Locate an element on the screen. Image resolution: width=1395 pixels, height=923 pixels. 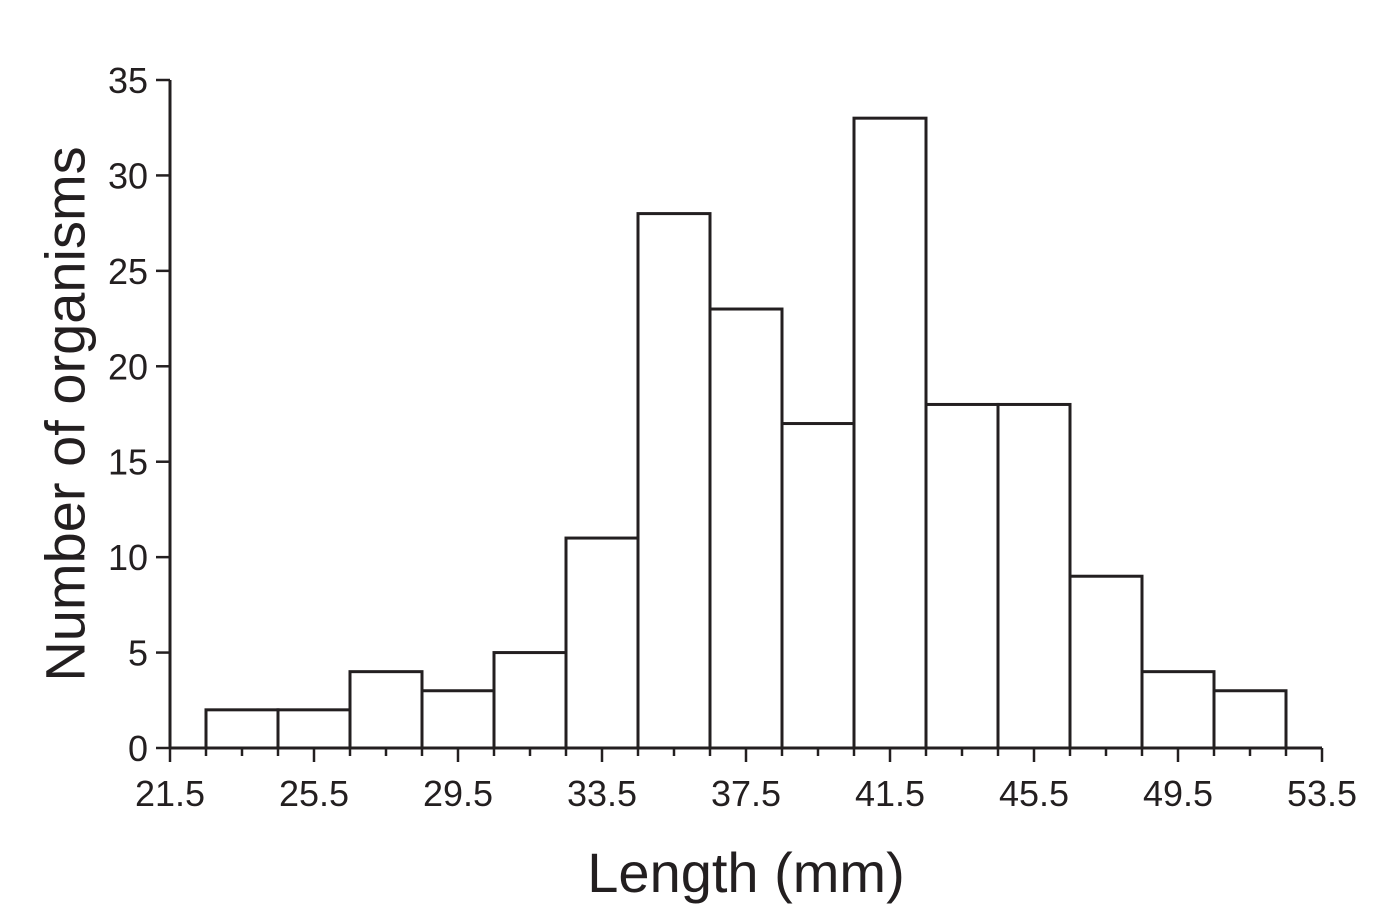
y-tick-label: 0 is located at coordinates (138, 748).